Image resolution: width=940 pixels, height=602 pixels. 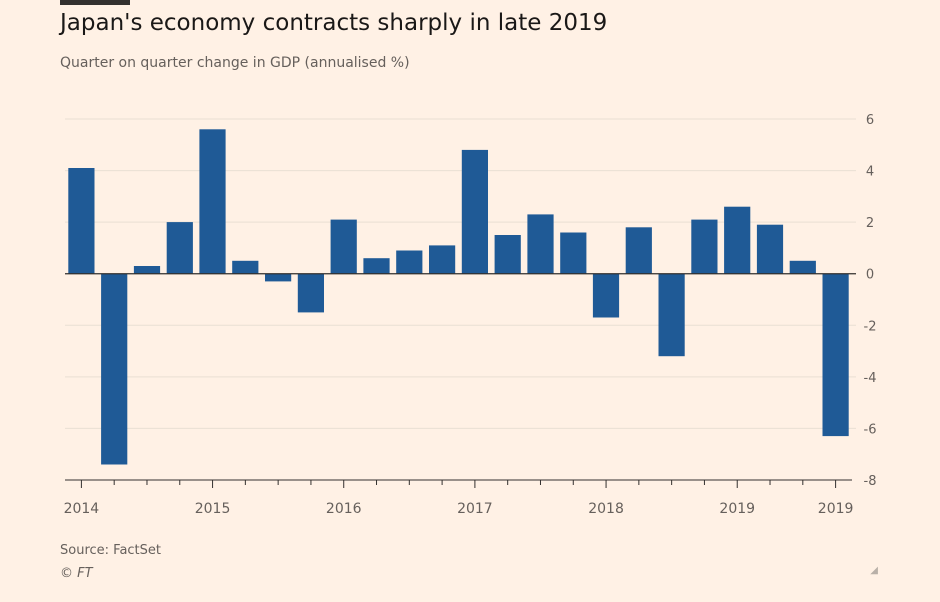 What do you see at coordinates (870, 326) in the screenshot?
I see `y-tick-label: -2` at bounding box center [870, 326].